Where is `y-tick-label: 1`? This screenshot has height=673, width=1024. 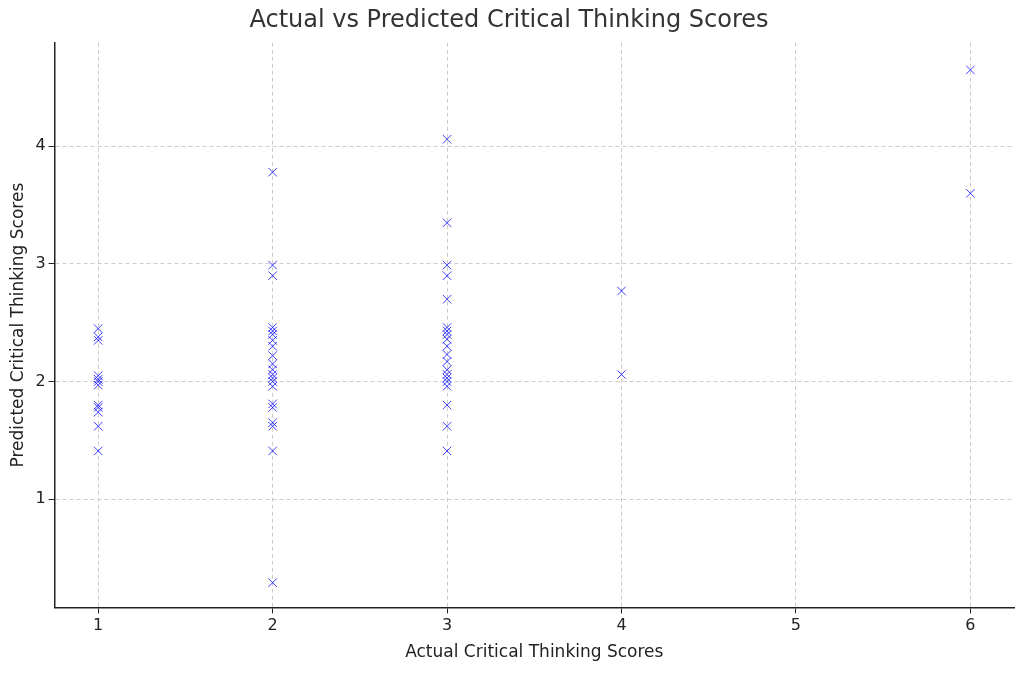 y-tick-label: 1 is located at coordinates (40, 498).